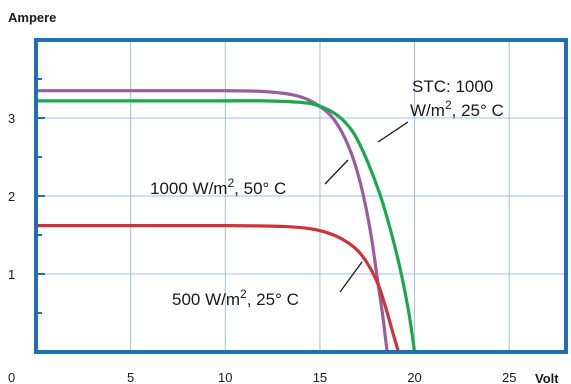 This screenshot has height=384, width=571. Describe the element at coordinates (40, 196) in the screenshot. I see `y-ticks` at that location.